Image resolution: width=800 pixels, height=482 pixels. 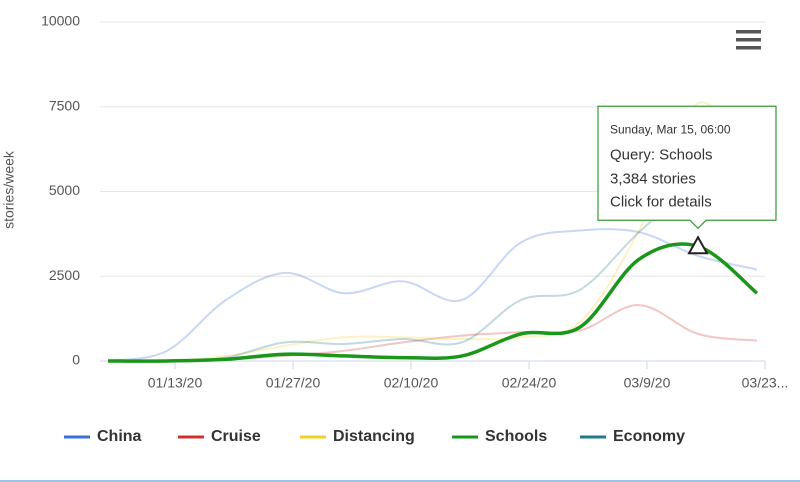 What do you see at coordinates (653, 178) in the screenshot?
I see `tooltip-count: 3,384 stories` at bounding box center [653, 178].